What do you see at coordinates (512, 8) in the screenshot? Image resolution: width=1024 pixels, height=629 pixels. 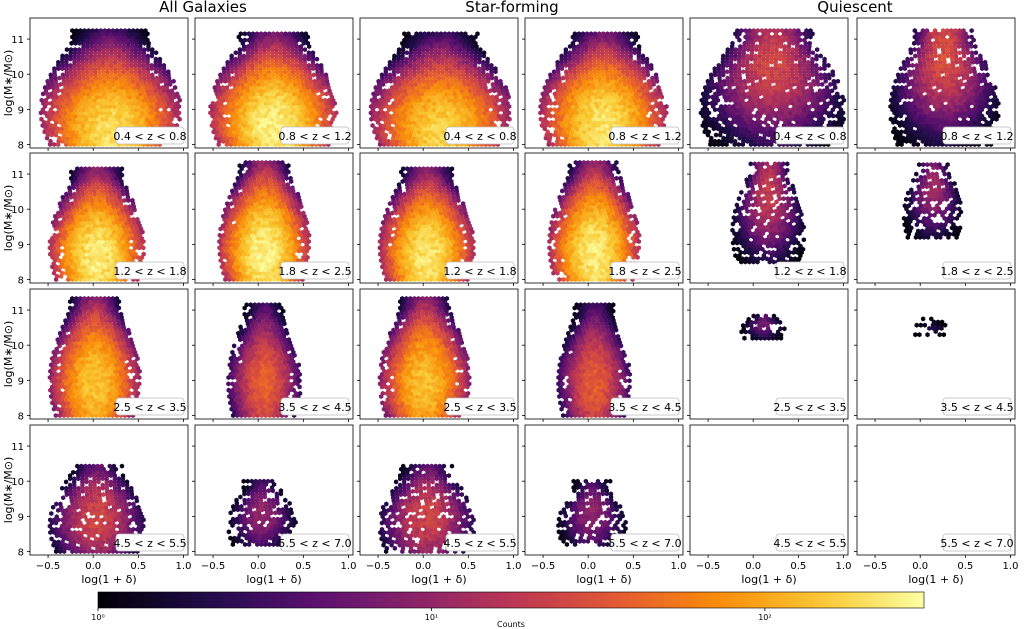 I see `group-title-star-forming: Star-forming` at bounding box center [512, 8].